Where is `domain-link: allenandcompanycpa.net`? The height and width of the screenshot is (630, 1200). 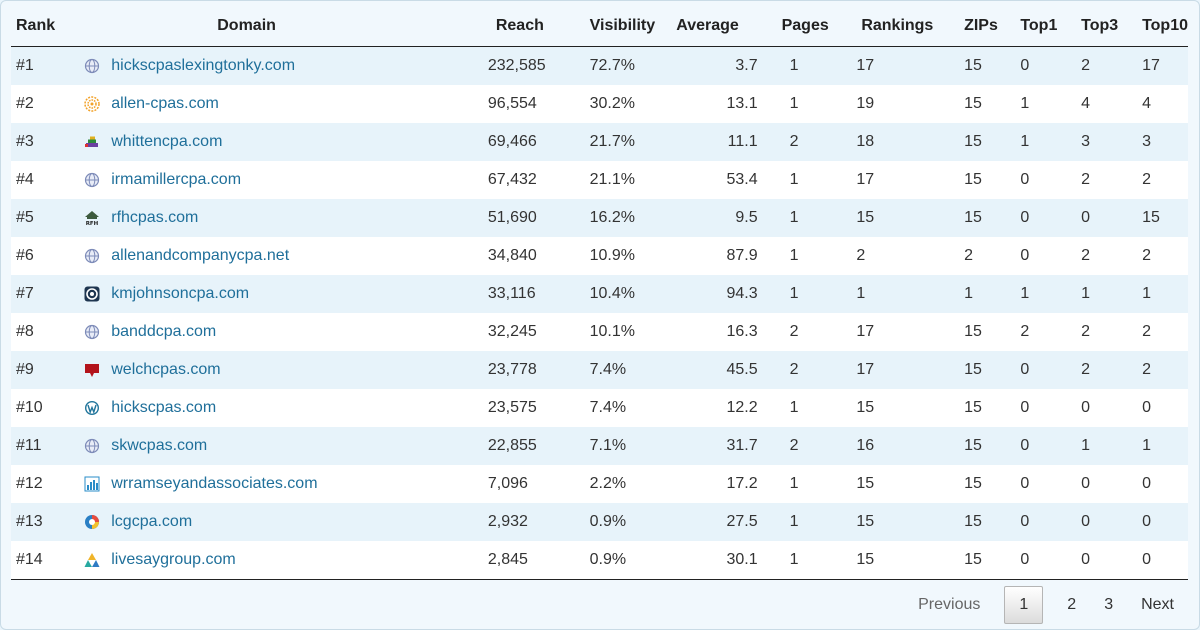 domain-link: allenandcompanycpa.net is located at coordinates (200, 255).